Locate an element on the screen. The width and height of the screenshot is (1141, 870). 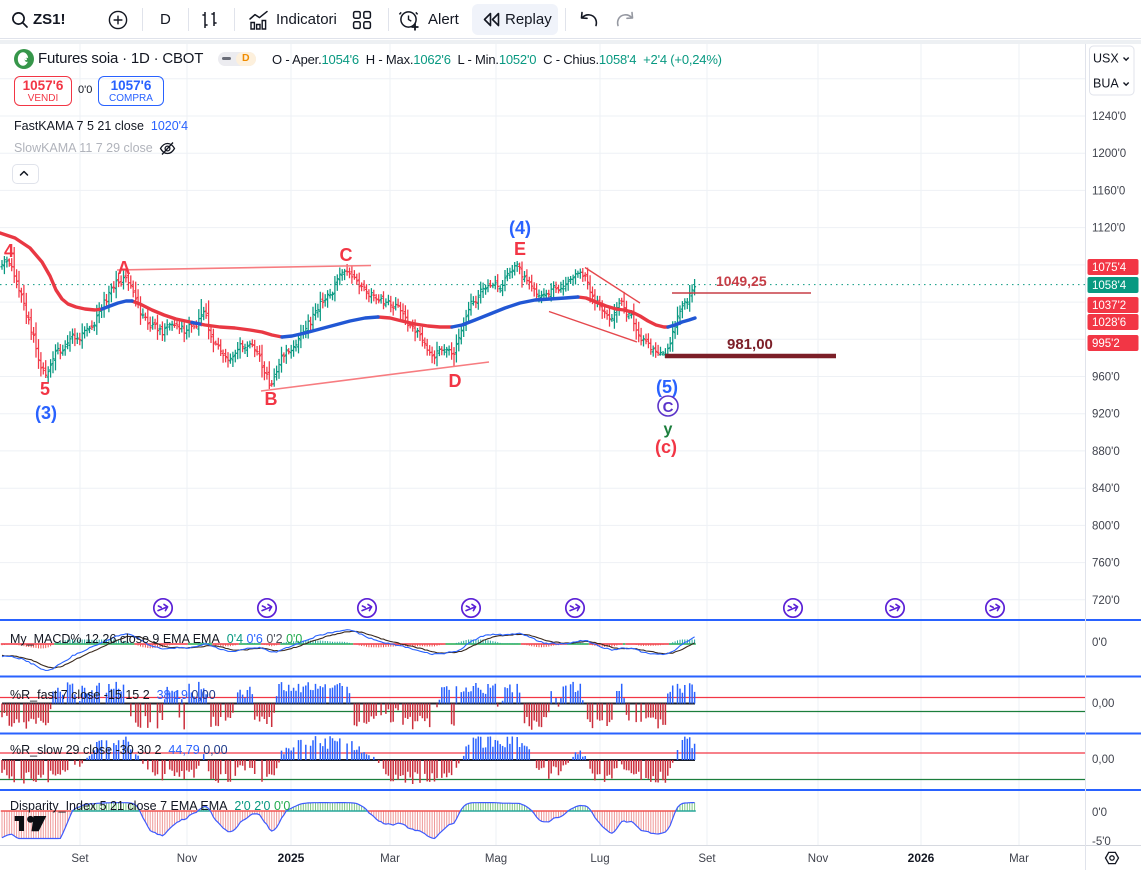
svg-text: 2025 is located at coordinates (291, 858).